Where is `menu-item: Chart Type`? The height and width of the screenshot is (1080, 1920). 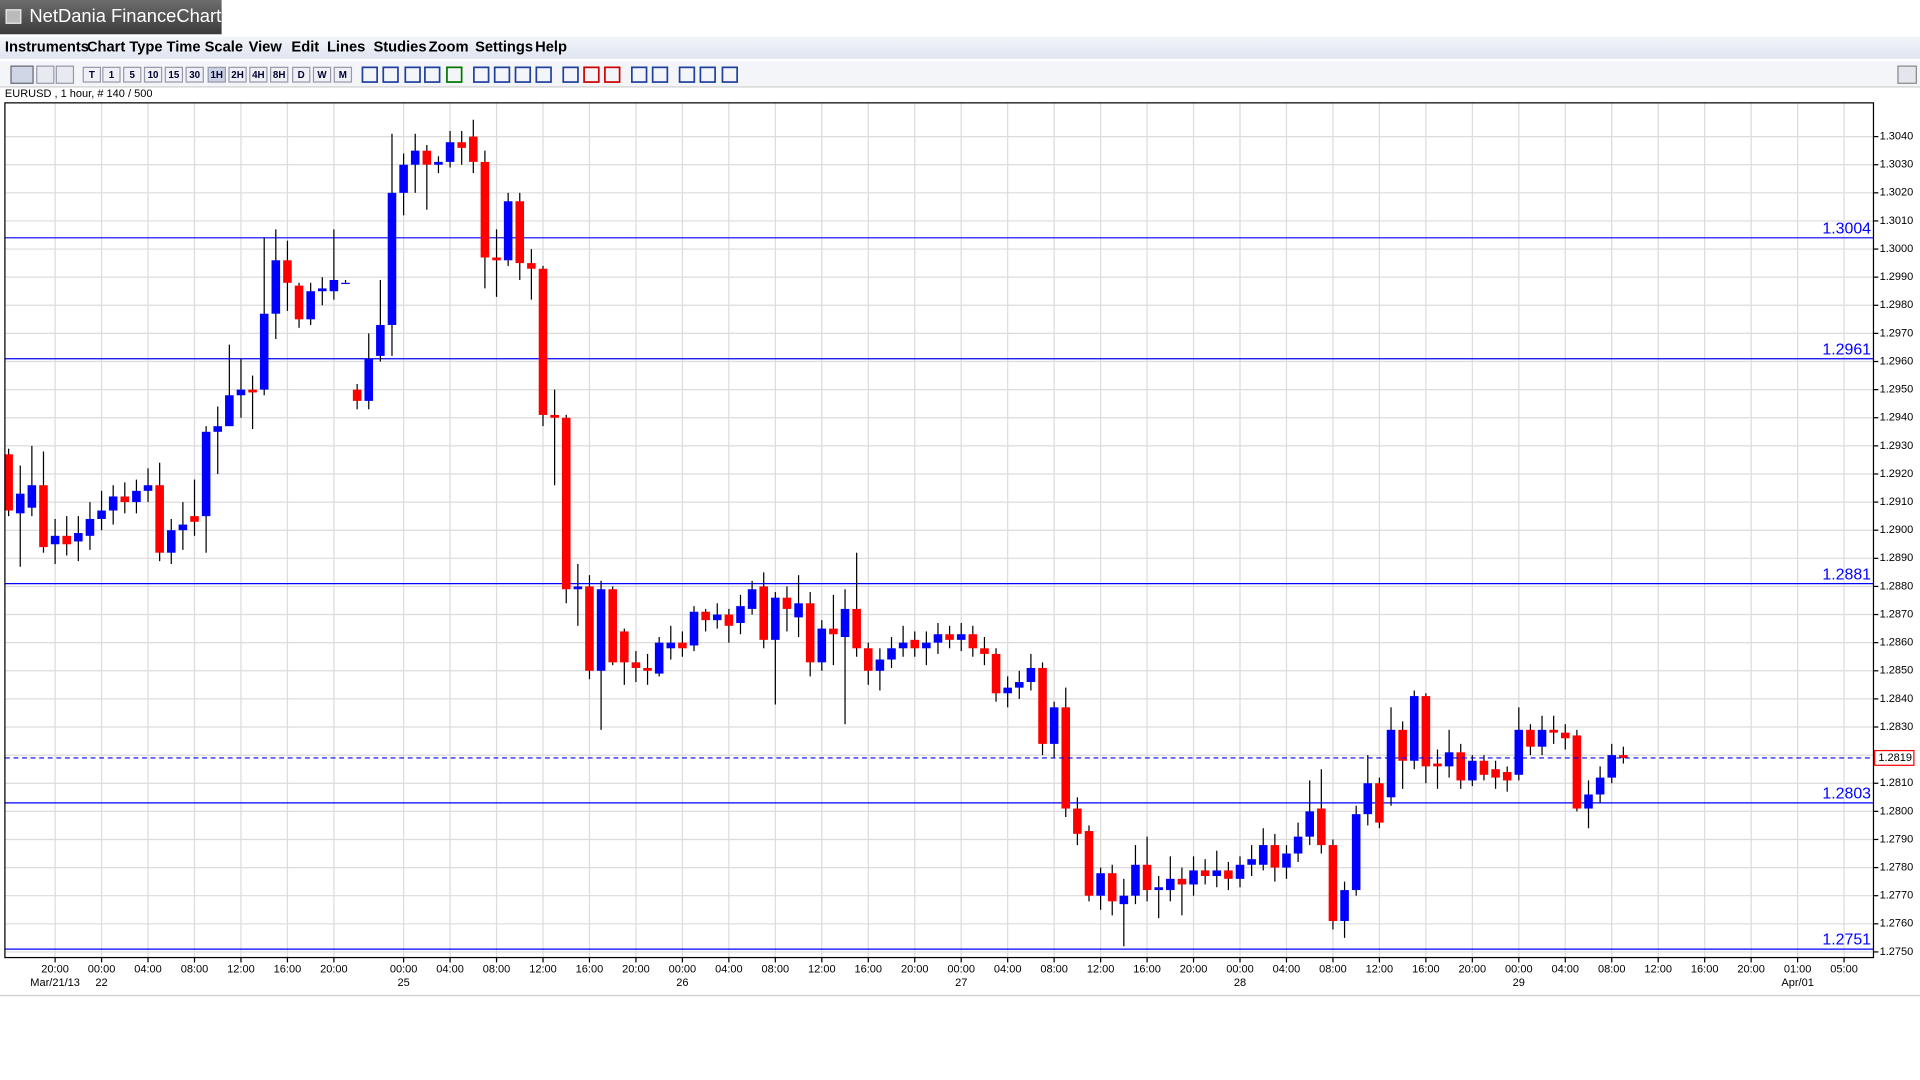
menu-item: Chart Type is located at coordinates (125, 48).